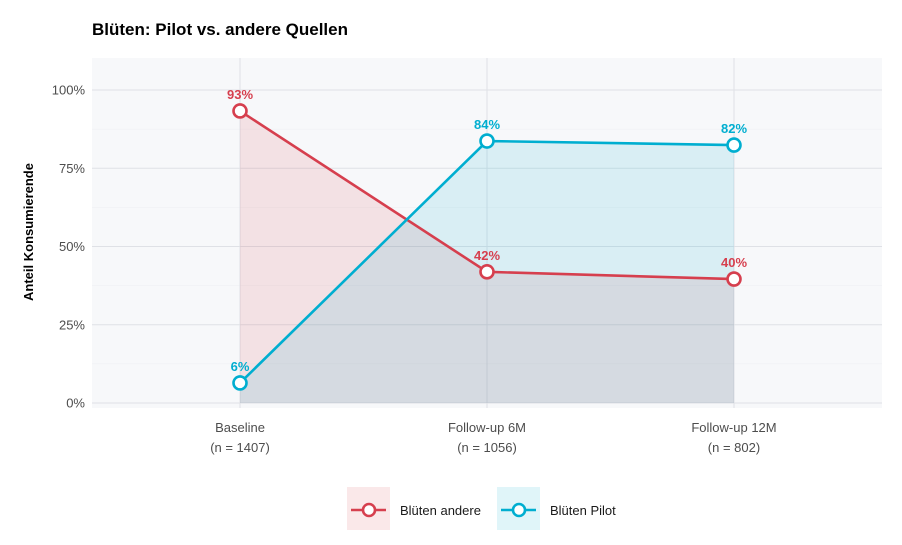 This screenshot has height=545, width=902. What do you see at coordinates (440, 510) in the screenshot?
I see `legend-label: Blüten andere` at bounding box center [440, 510].